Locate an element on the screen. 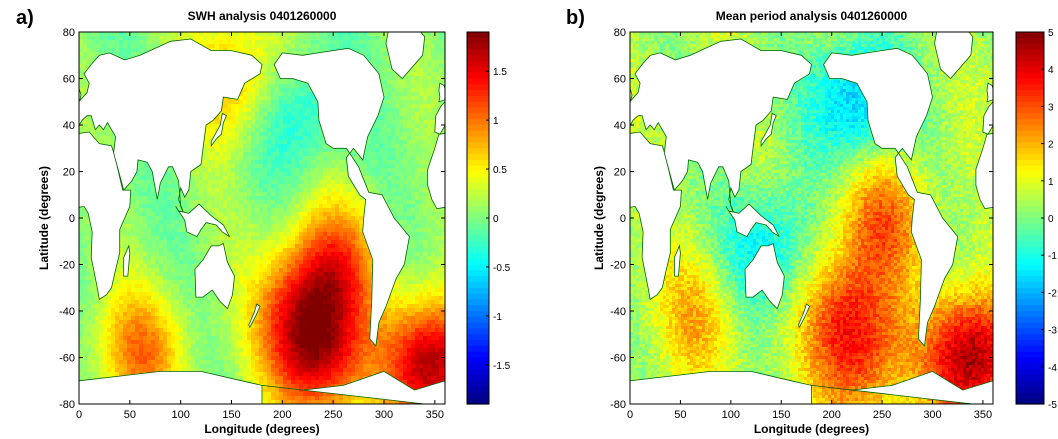 This screenshot has height=439, width=1058. colorbar-tick-label: 3 is located at coordinates (1051, 107).